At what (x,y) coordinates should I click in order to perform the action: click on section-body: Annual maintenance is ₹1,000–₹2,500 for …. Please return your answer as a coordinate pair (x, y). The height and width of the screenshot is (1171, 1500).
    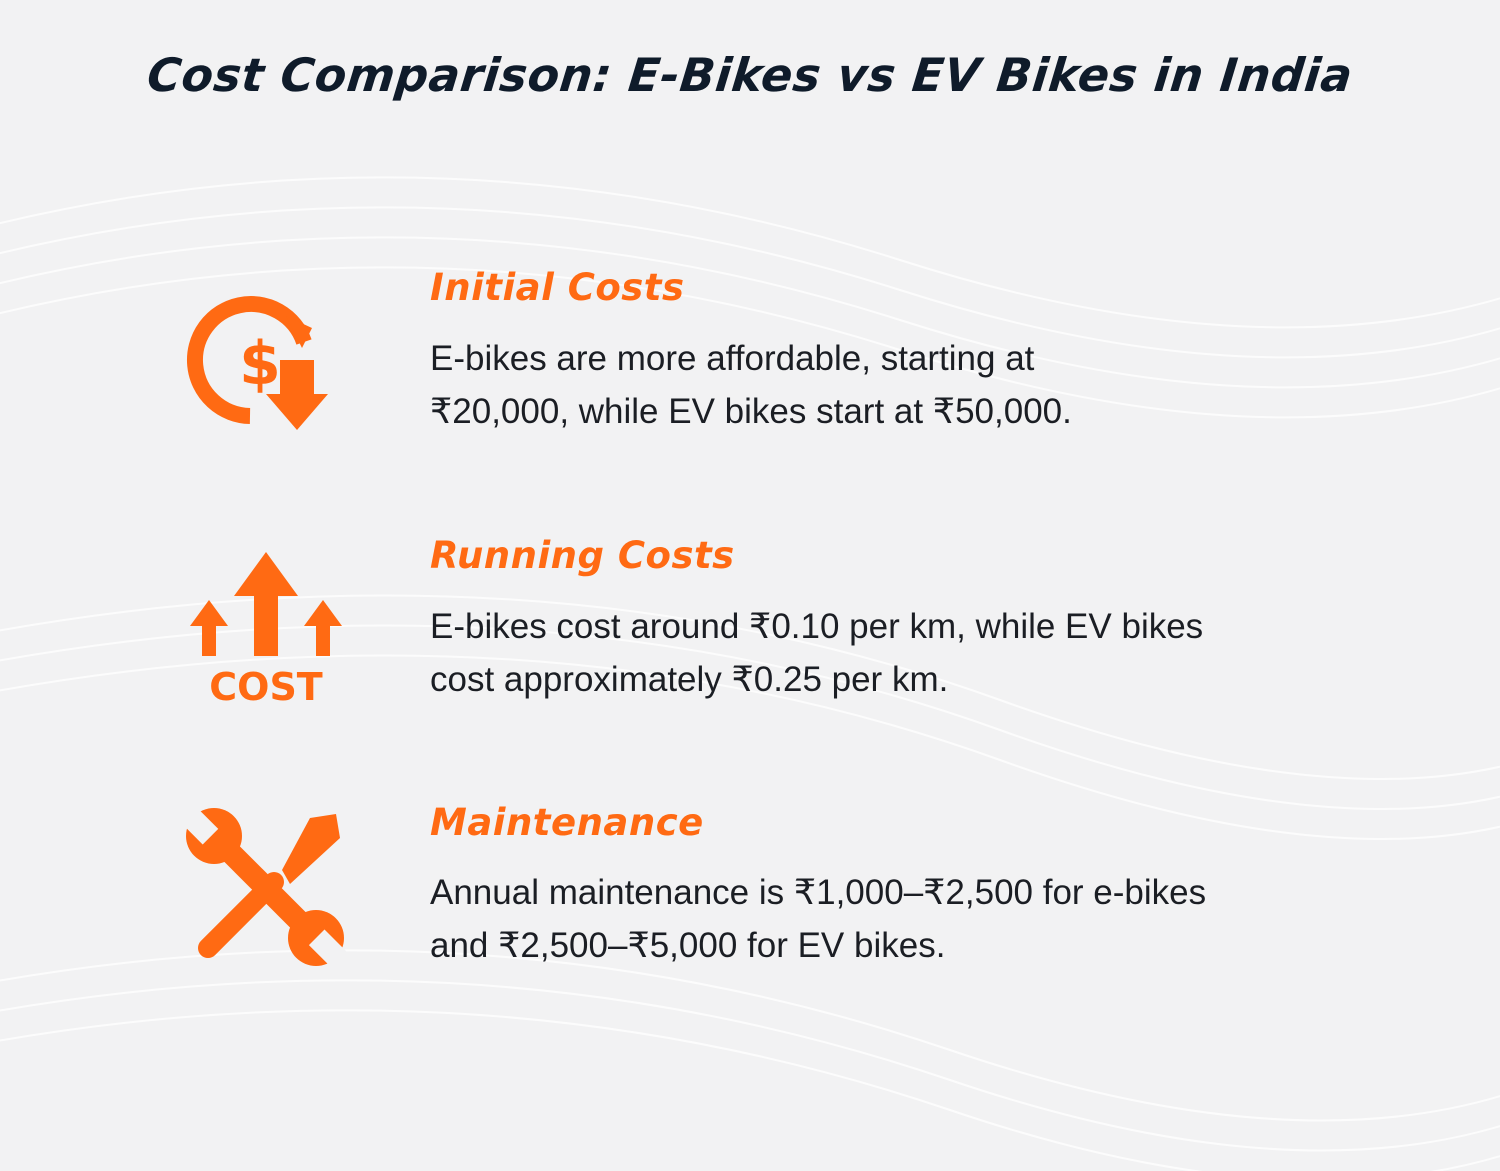
    Looking at the image, I should click on (880, 919).